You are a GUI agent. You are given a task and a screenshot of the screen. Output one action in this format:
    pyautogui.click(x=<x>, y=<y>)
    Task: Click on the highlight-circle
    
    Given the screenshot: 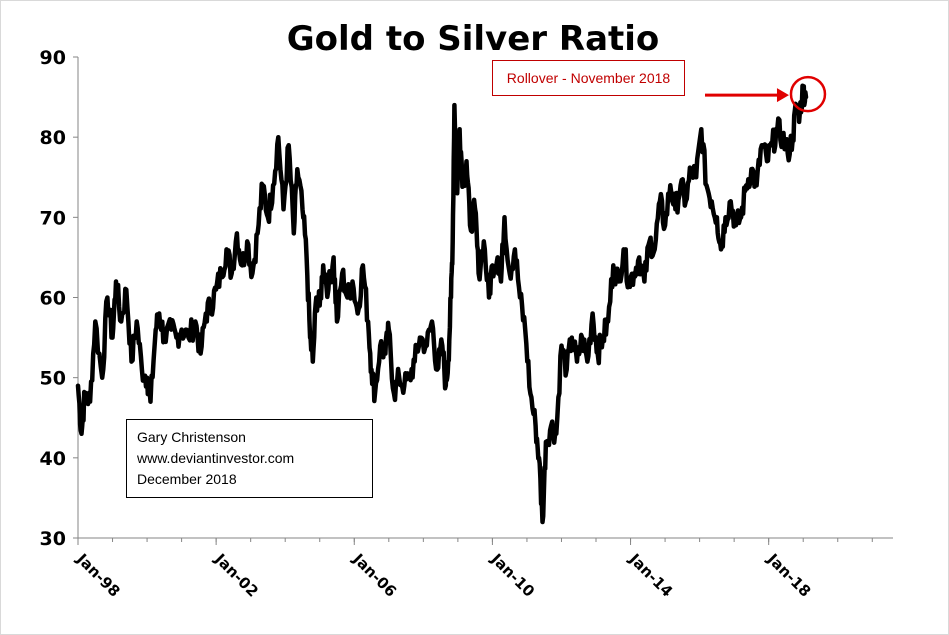 What is the action you would take?
    pyautogui.click(x=808, y=94)
    